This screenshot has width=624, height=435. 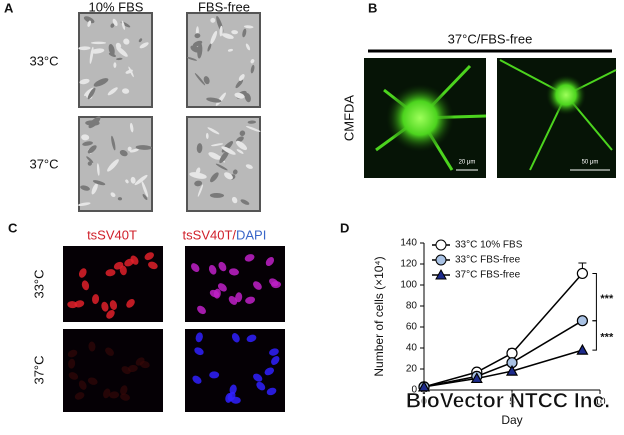 What do you see at coordinates (594, 335) in the screenshot?
I see `significance-bracket` at bounding box center [594, 335].